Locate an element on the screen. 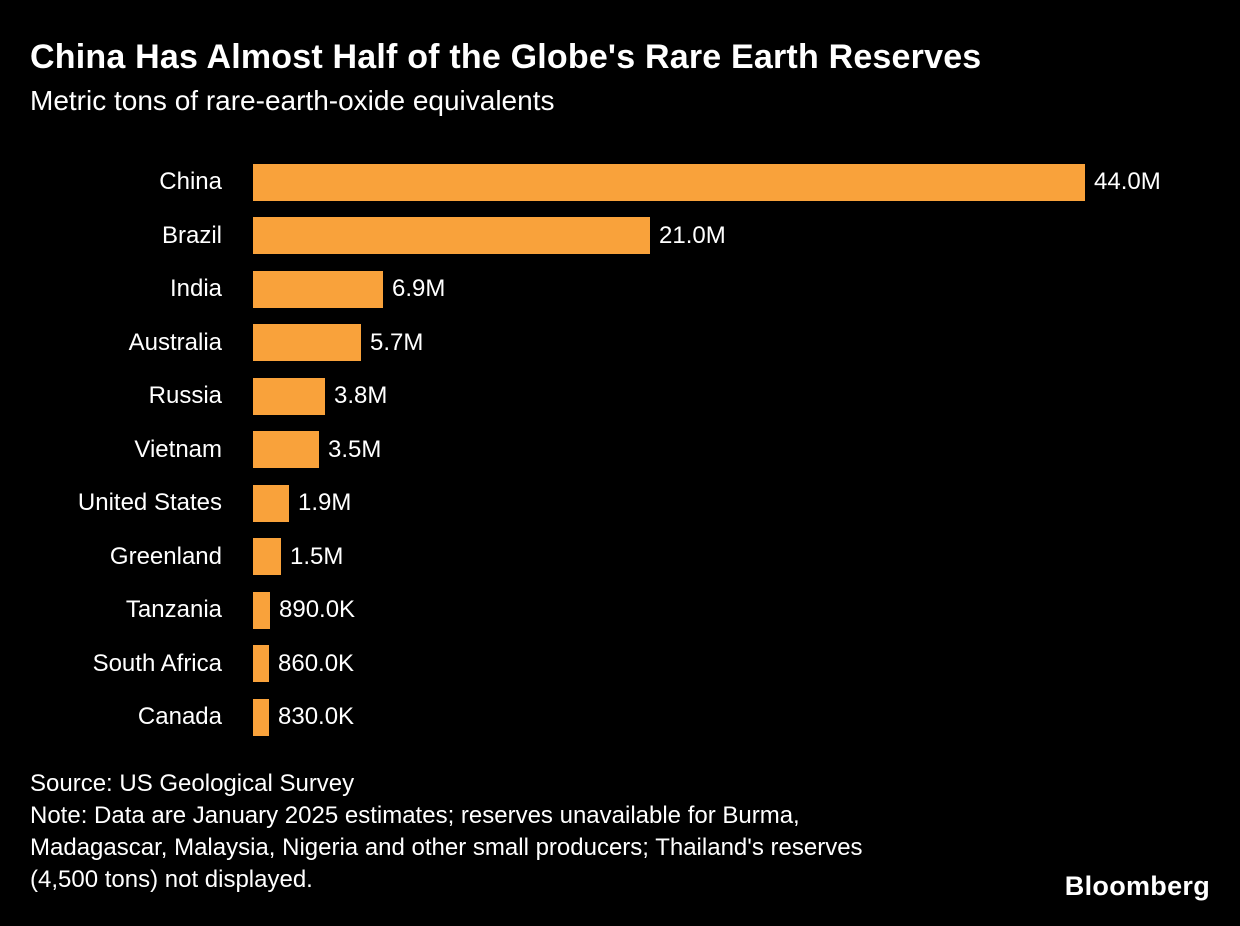 The width and height of the screenshot is (1240, 926). bar-category-label: Brazil is located at coordinates (191, 235).